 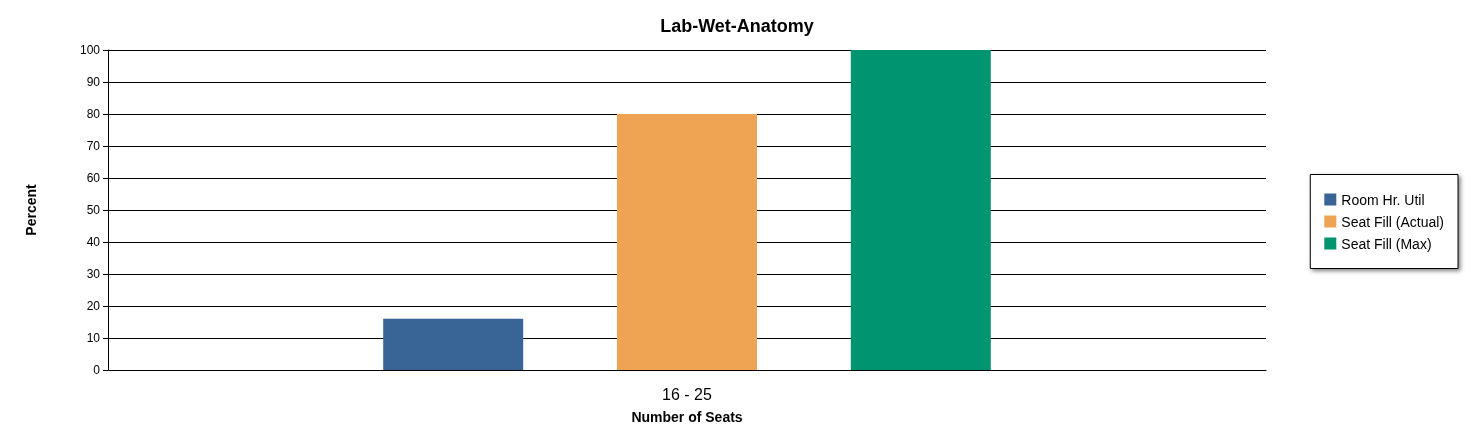 What do you see at coordinates (1386, 243) in the screenshot?
I see `legend-label: Seat Fill (Max)` at bounding box center [1386, 243].